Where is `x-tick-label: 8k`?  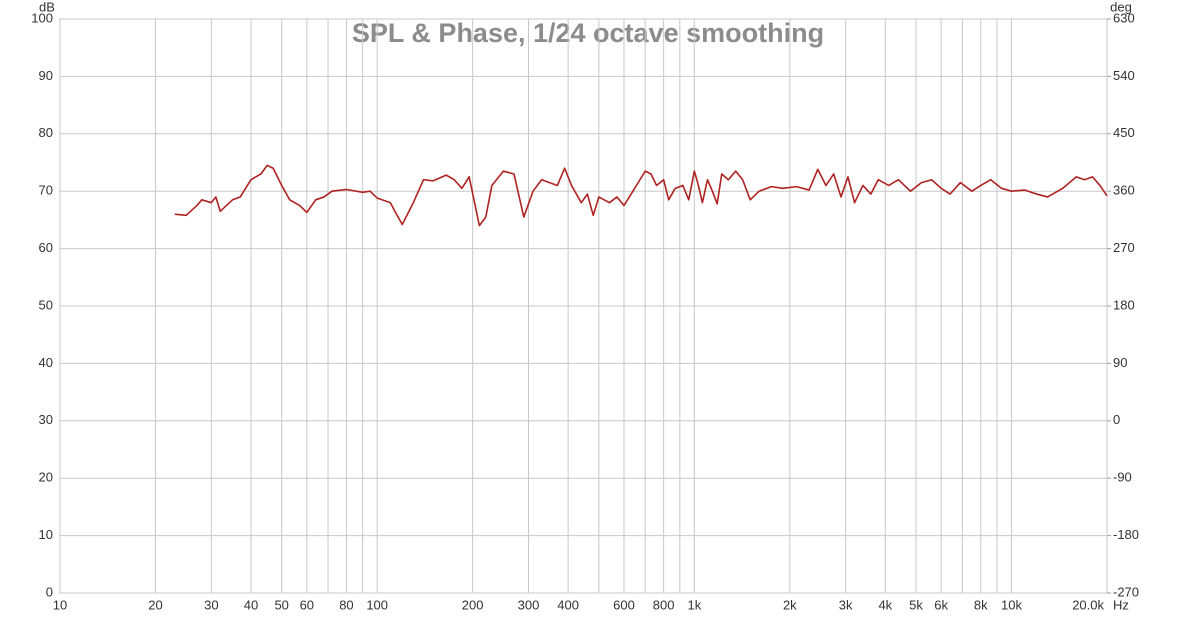 x-tick-label: 8k is located at coordinates (981, 604).